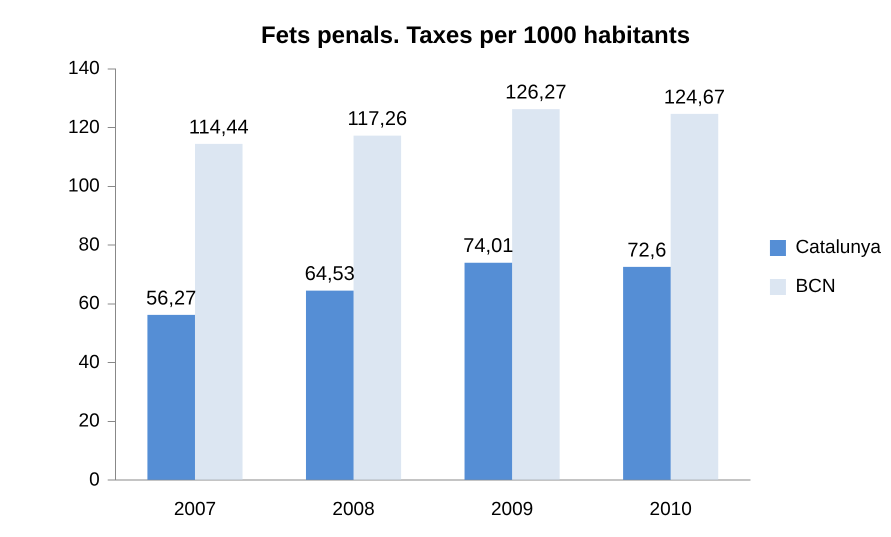 The image size is (891, 537). Describe the element at coordinates (329, 274) in the screenshot. I see `data-label: 64,53` at that location.